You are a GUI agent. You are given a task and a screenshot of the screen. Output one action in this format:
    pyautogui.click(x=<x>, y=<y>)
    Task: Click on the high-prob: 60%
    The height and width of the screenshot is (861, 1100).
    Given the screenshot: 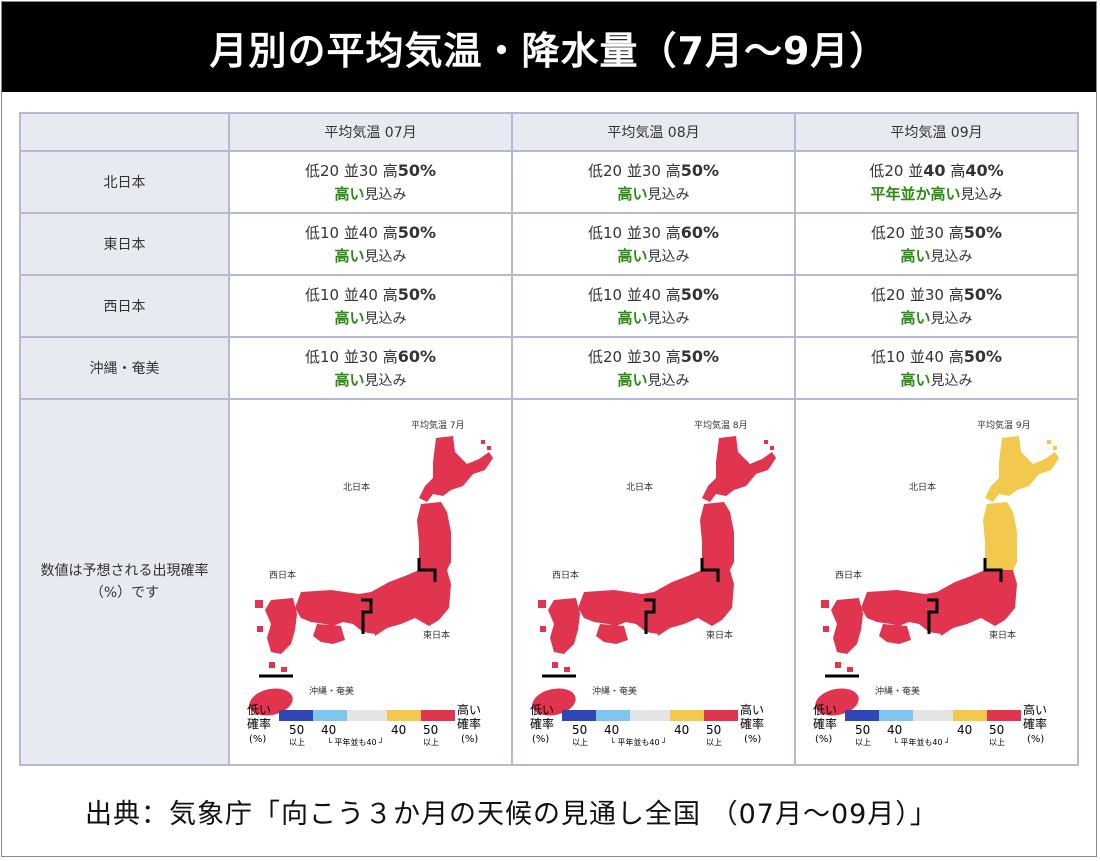 What is the action you would take?
    pyautogui.click(x=417, y=356)
    